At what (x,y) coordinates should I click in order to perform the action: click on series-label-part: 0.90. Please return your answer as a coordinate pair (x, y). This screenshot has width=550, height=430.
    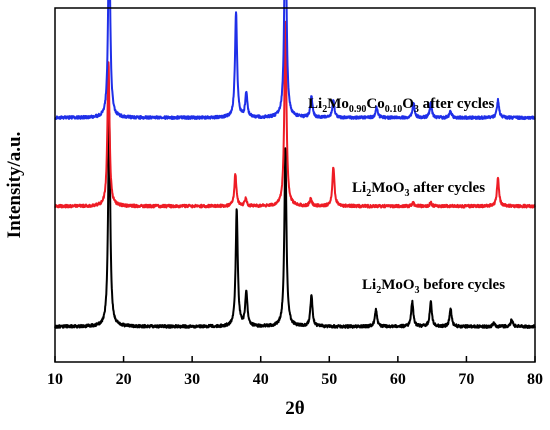
    Looking at the image, I should click on (358, 109).